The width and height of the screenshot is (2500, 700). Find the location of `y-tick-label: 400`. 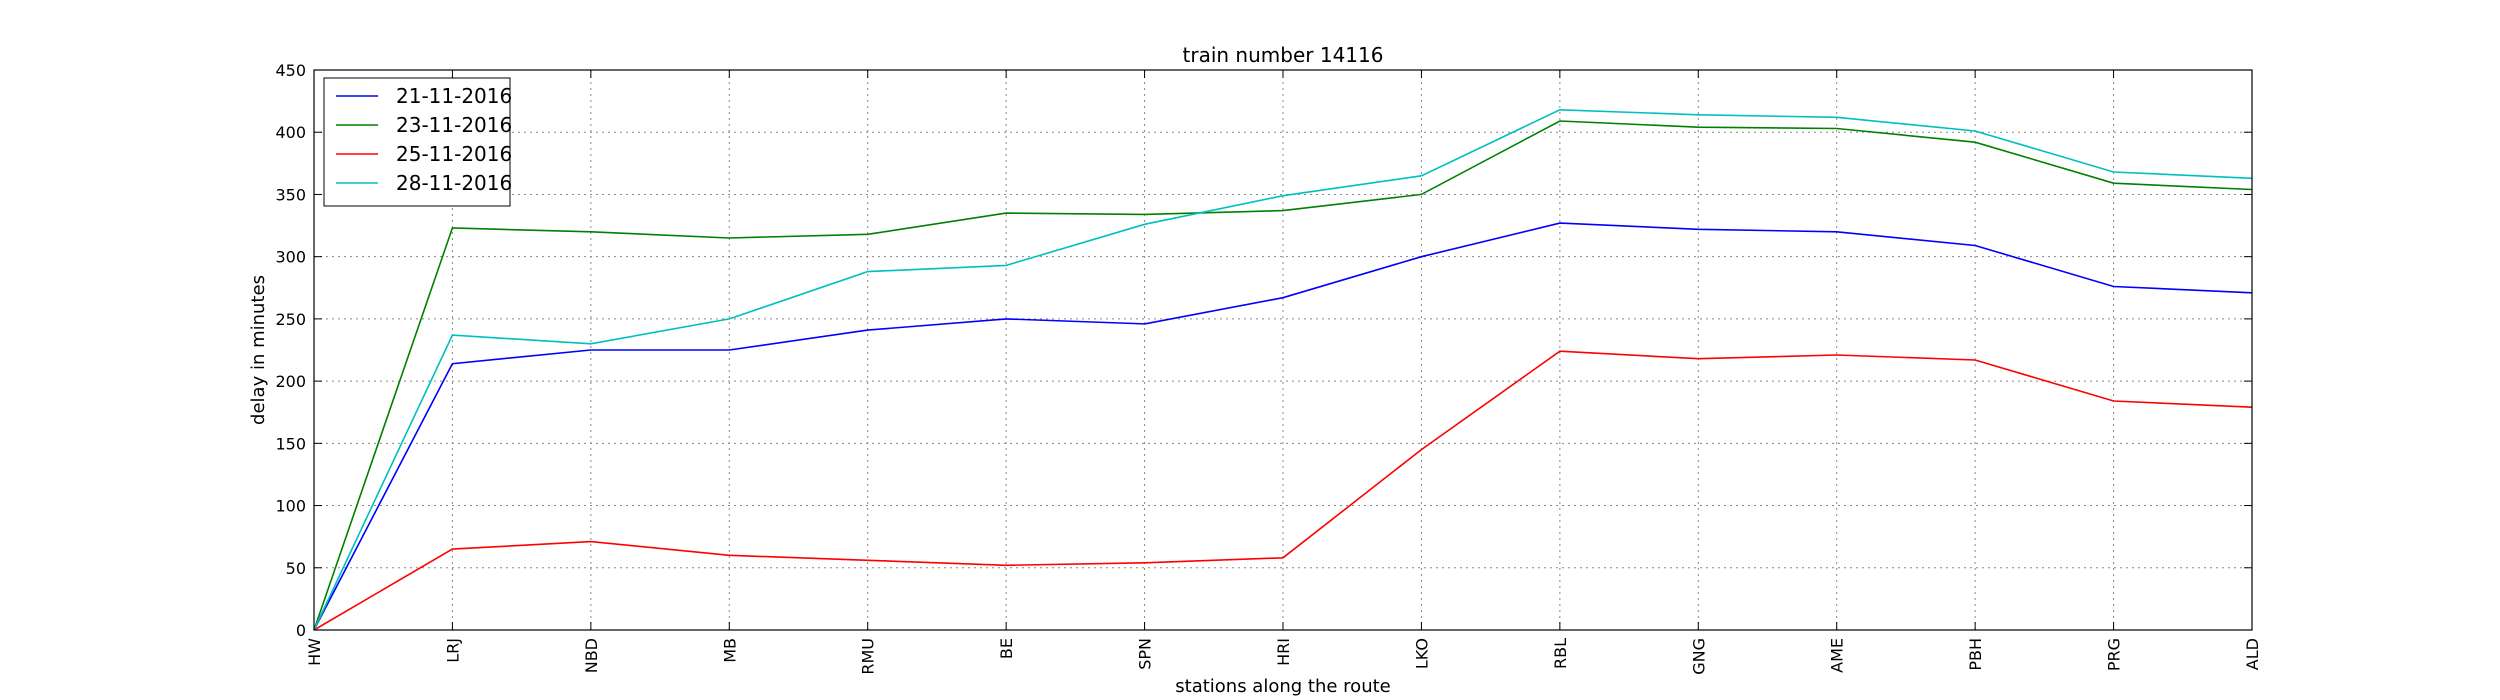

y-tick-label: 400 is located at coordinates (290, 132).